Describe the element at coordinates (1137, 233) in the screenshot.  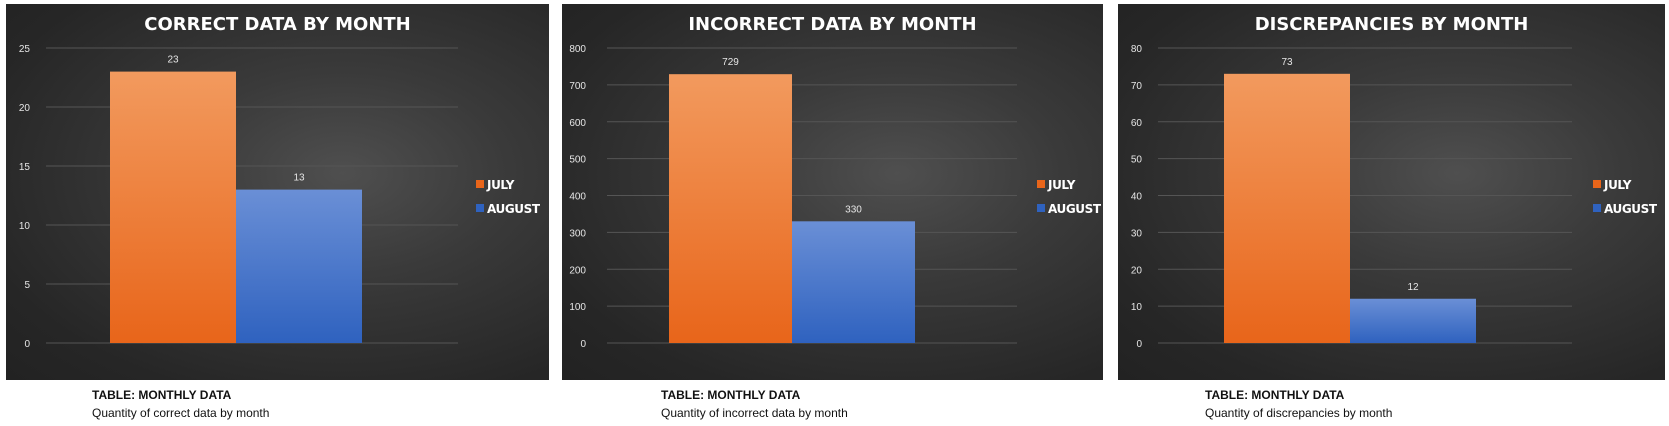
I see `y-tick-label: 30` at that location.